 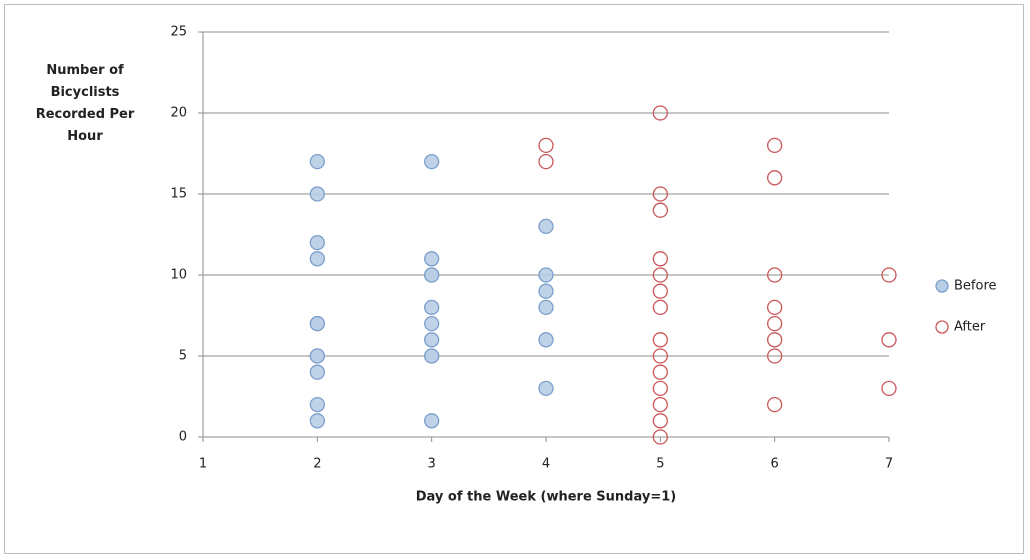 What do you see at coordinates (85, 103) in the screenshot?
I see `y-axis-label: Number of Bicyclists Recorded Per Hour` at bounding box center [85, 103].